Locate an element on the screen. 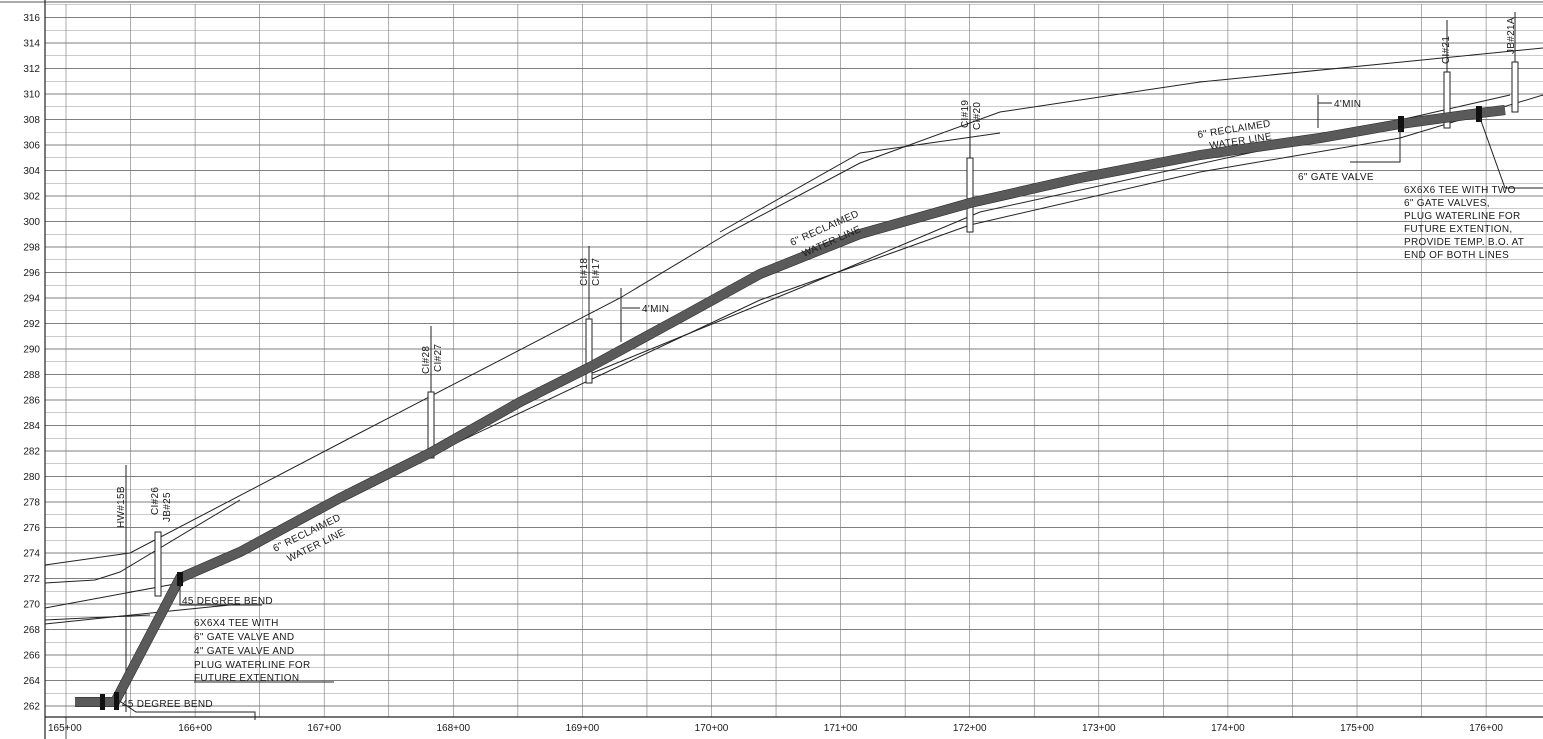  station-label: 172+00 is located at coordinates (970, 728).